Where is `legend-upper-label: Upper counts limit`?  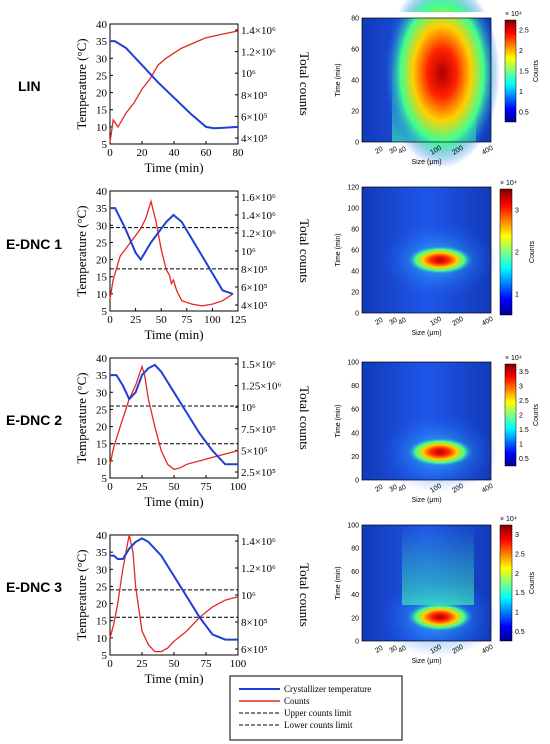
legend-upper-label: Upper counts limit is located at coordinates (318, 713).